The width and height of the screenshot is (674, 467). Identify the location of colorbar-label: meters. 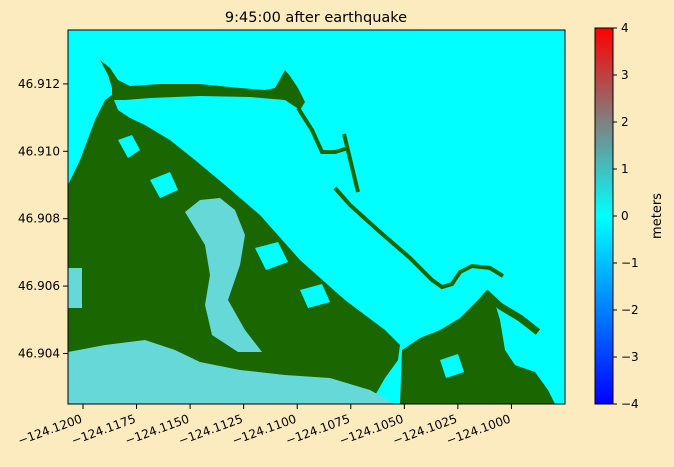
(657, 216).